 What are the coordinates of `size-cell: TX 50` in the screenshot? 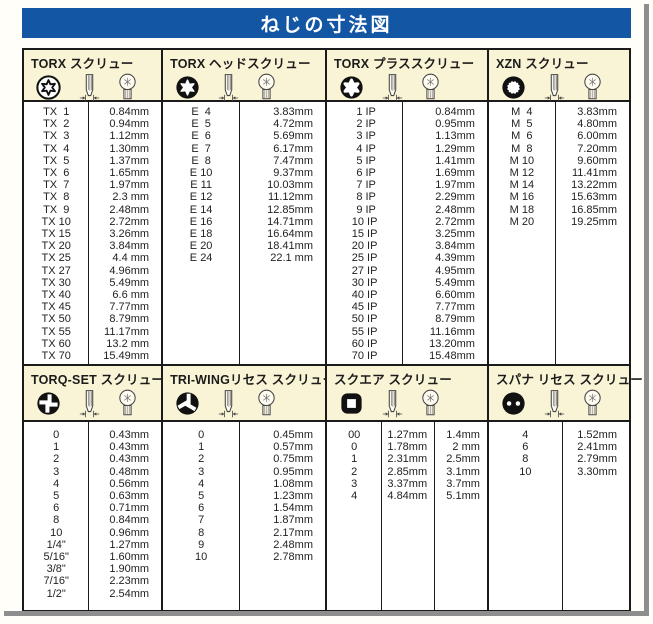 It's located at (56, 319).